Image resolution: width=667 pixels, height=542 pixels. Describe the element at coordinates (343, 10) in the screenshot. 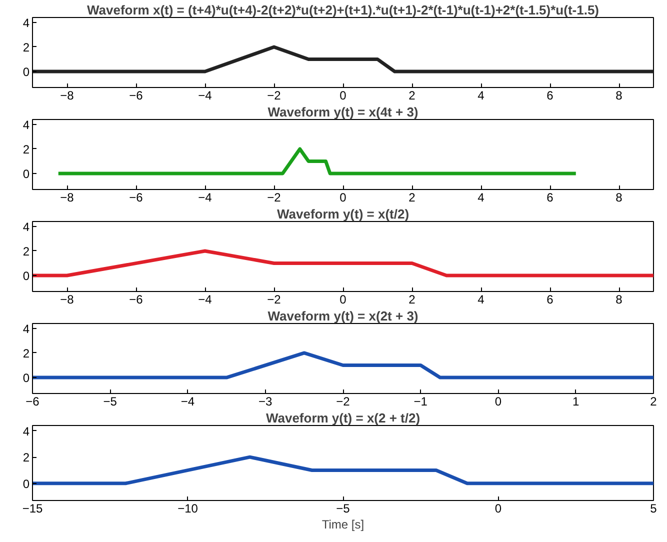

I see `chart-title: Waveform x(t) = (t+4)*u(t+4)-2(t+2)*u(t+2)+(t+1).*u(t+1)-2*(t-1)*u(t-1)+2*(t-1.5)*u(t-1.5)` at that location.